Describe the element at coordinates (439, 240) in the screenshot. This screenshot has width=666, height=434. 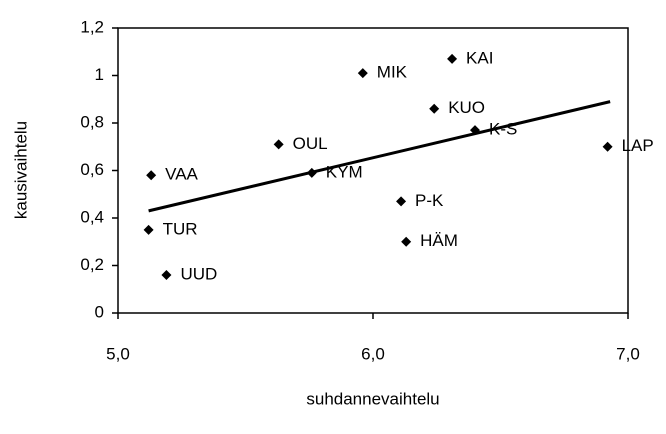
I see `point-label: HÄM` at that location.